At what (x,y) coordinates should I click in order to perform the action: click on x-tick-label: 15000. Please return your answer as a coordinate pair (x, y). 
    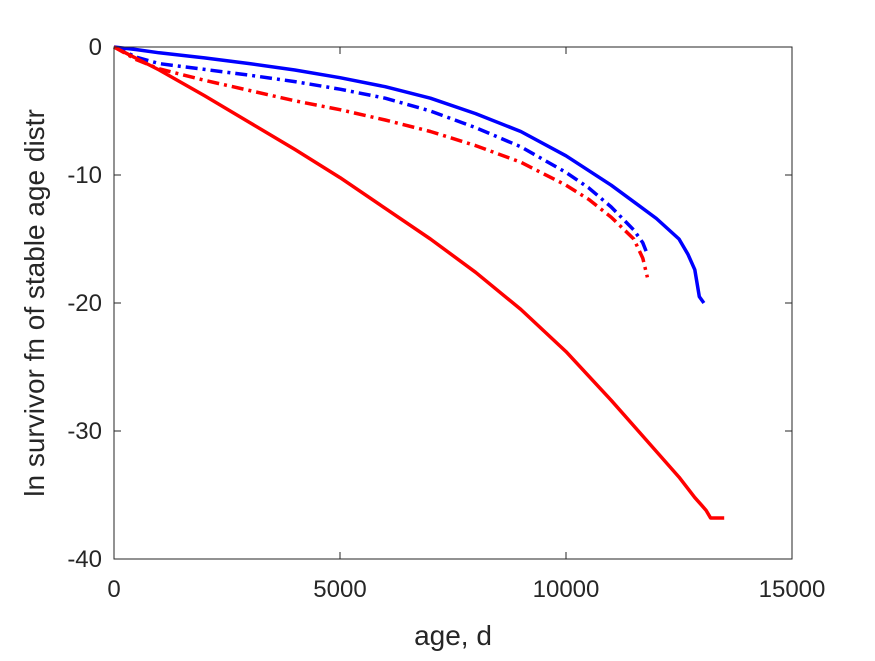
    Looking at the image, I should click on (792, 589).